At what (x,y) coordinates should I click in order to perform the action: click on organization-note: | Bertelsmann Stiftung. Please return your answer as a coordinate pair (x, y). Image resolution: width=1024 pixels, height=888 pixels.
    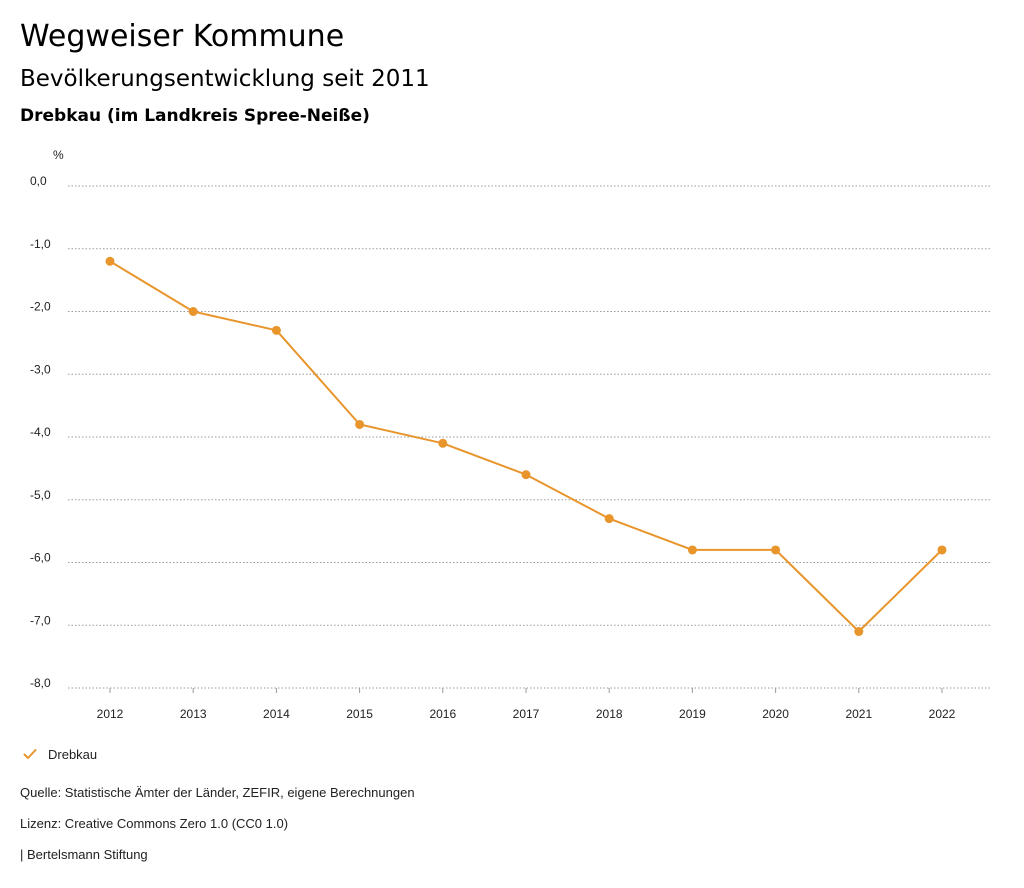
    Looking at the image, I should click on (84, 854).